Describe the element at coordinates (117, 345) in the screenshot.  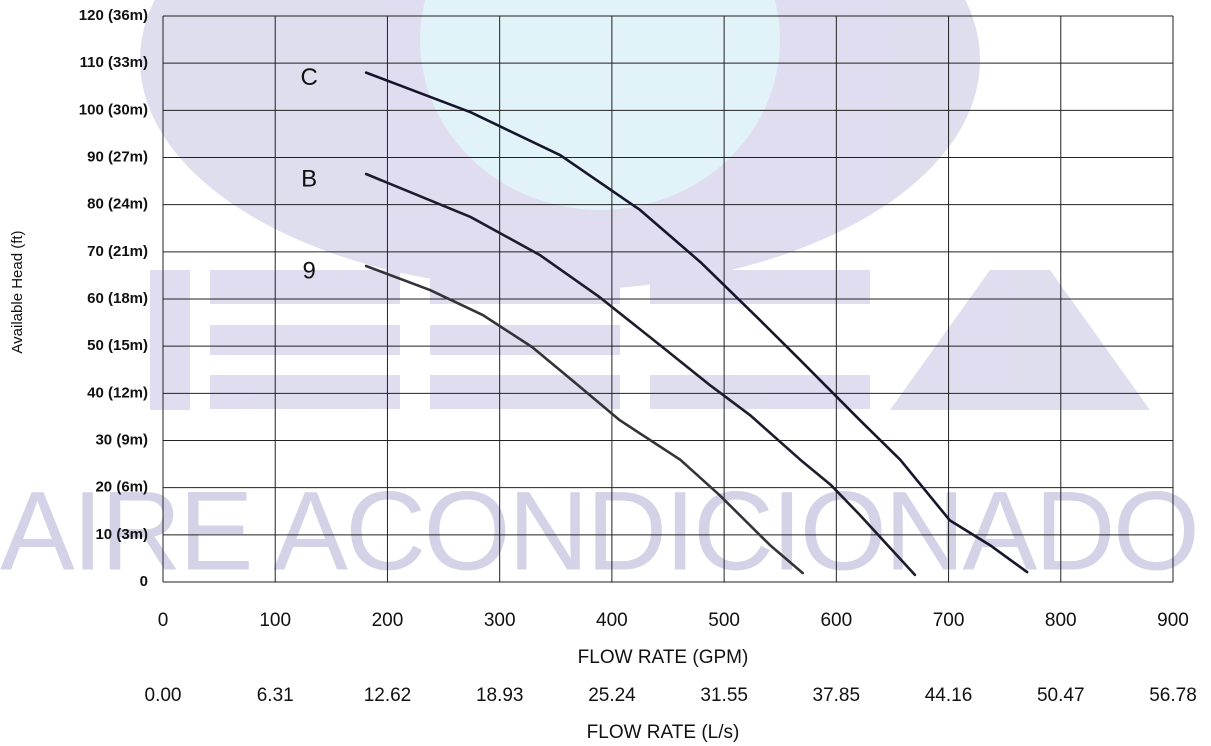
I see `y-tick-label: 50 (15m)` at that location.